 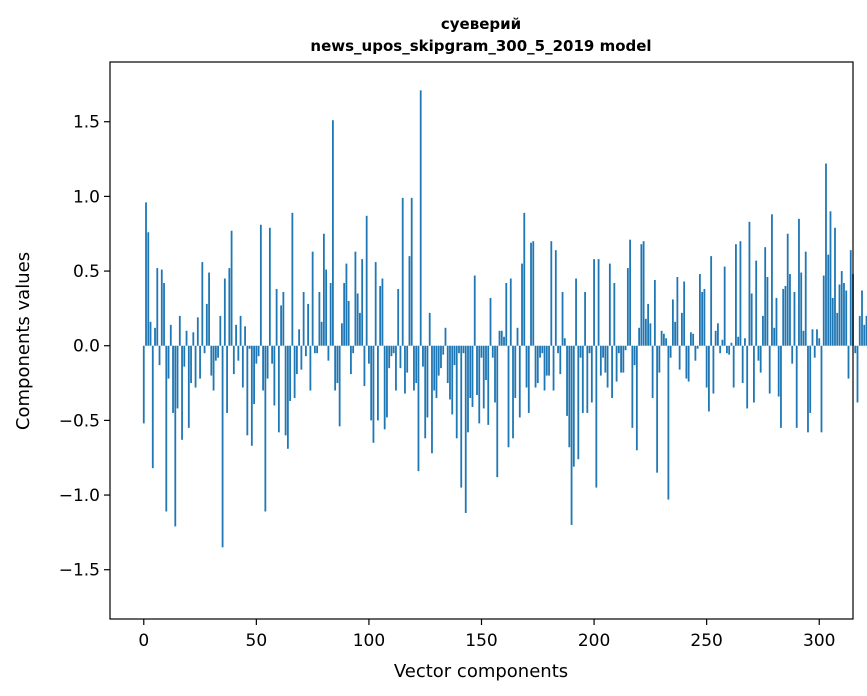 What do you see at coordinates (481, 671) in the screenshot?
I see `x-axis-label: Vector components` at bounding box center [481, 671].